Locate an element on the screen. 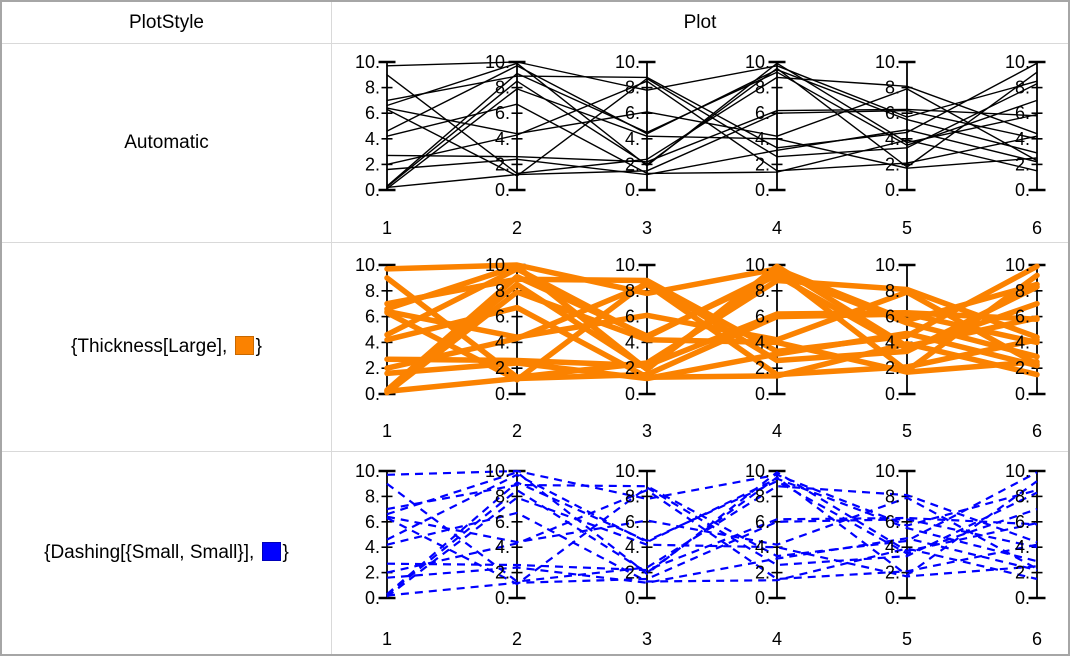  plotstyle-text: Automatic is located at coordinates (166, 142).